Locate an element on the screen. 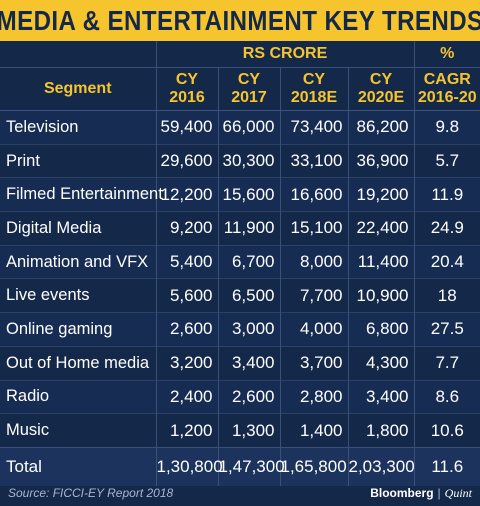 Image resolution: width=480 pixels, height=506 pixels. unit-header-blank is located at coordinates (78, 54).